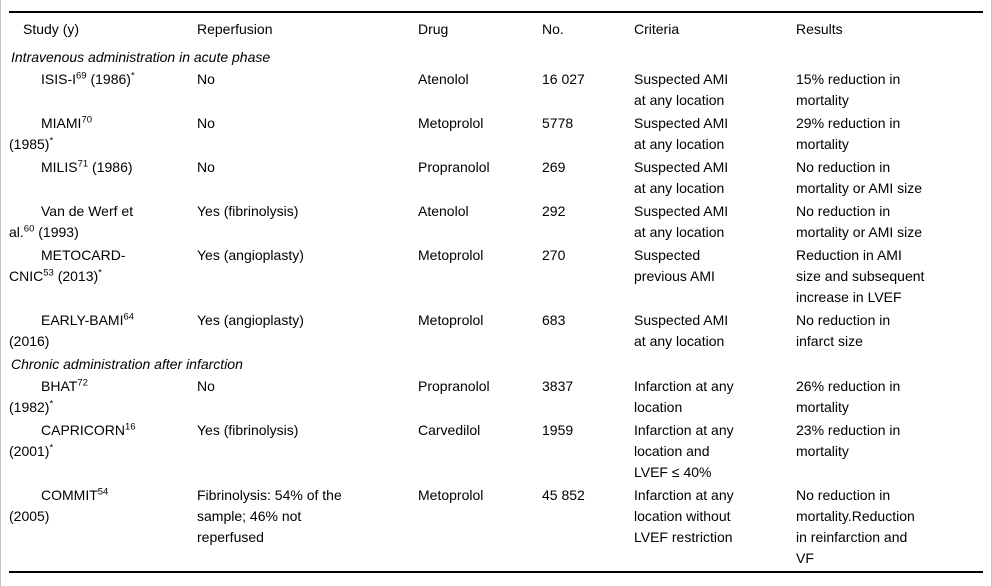 Image resolution: width=992 pixels, height=586 pixels. Describe the element at coordinates (563, 495) in the screenshot. I see `no-cell: 45 852` at that location.